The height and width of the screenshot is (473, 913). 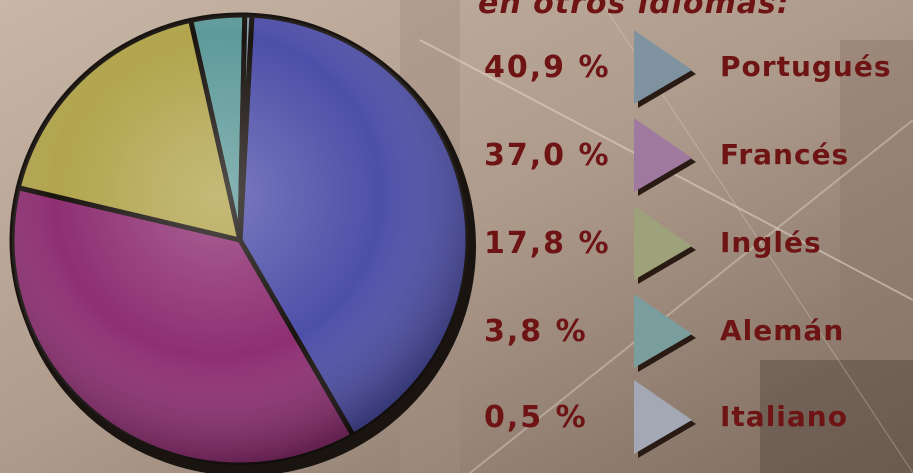 I want to click on chart-subtitle: en otros idiomas:, so click(x=634, y=10).